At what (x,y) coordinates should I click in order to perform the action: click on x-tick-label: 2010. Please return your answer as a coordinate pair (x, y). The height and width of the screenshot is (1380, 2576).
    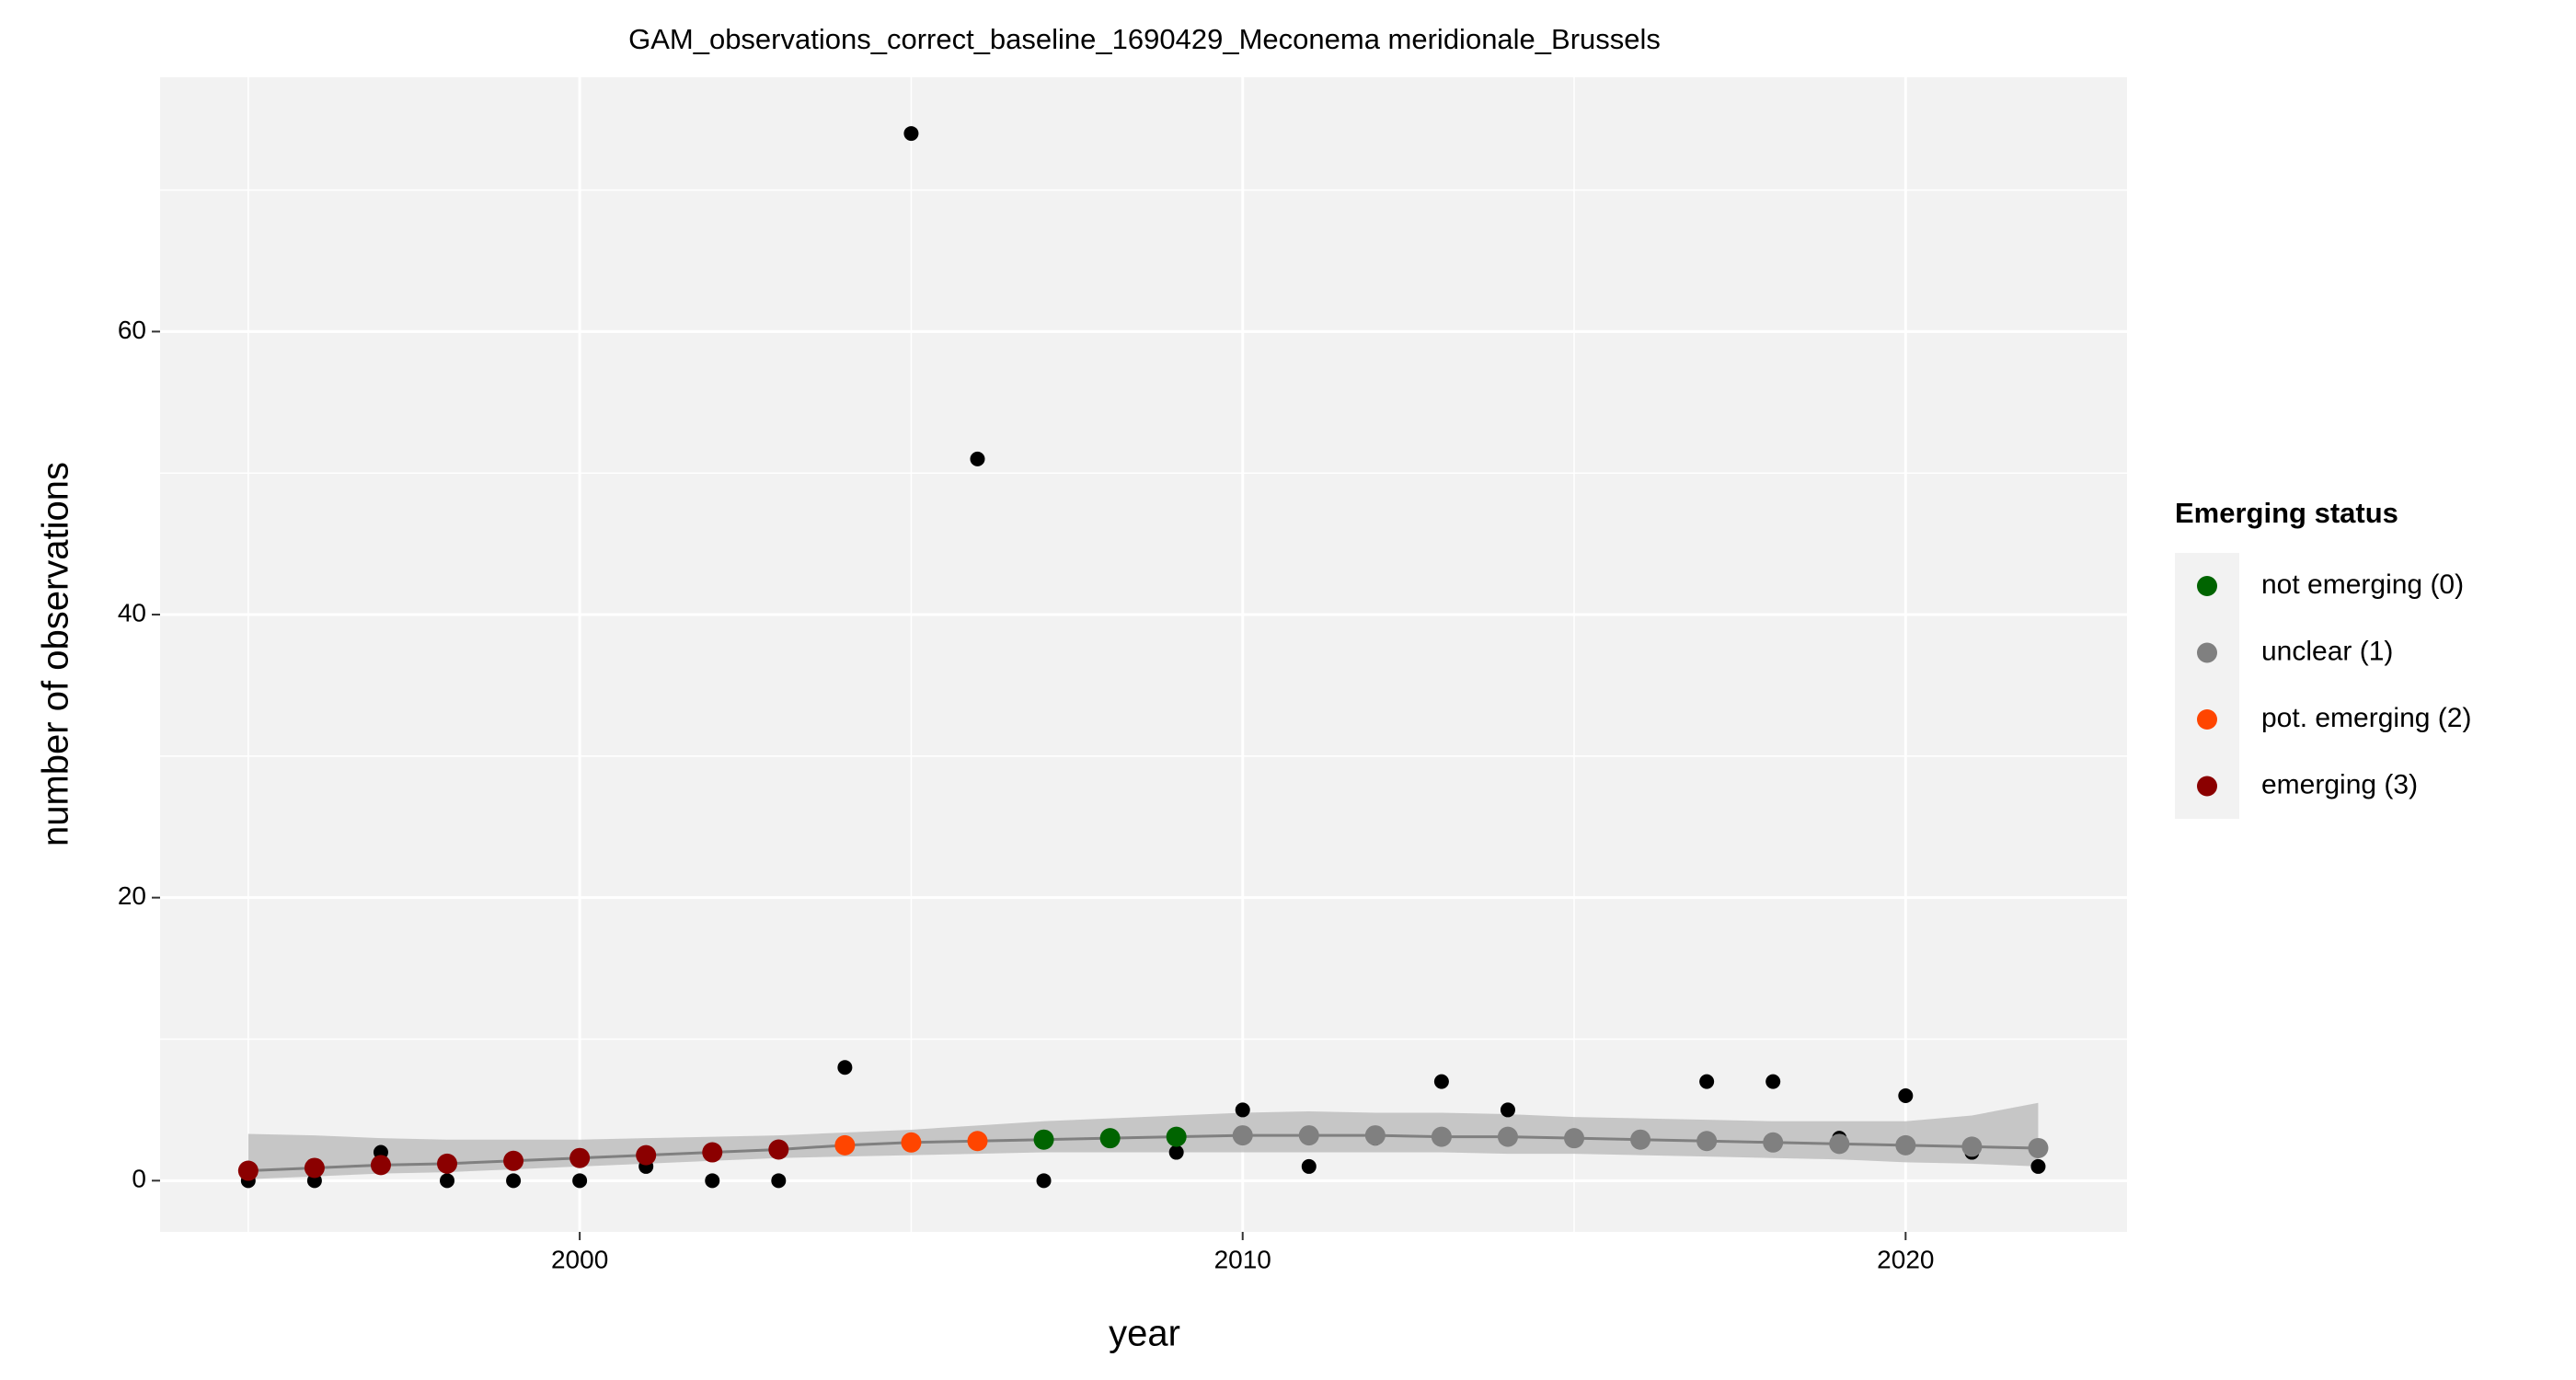
    Looking at the image, I should click on (1242, 1259).